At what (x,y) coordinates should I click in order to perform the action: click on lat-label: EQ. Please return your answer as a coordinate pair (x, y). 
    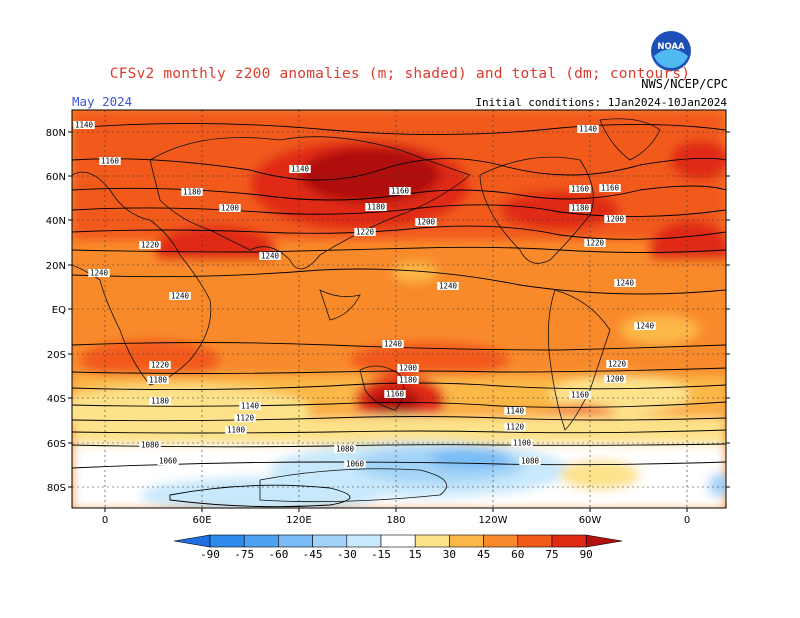
    Looking at the image, I should click on (59, 310).